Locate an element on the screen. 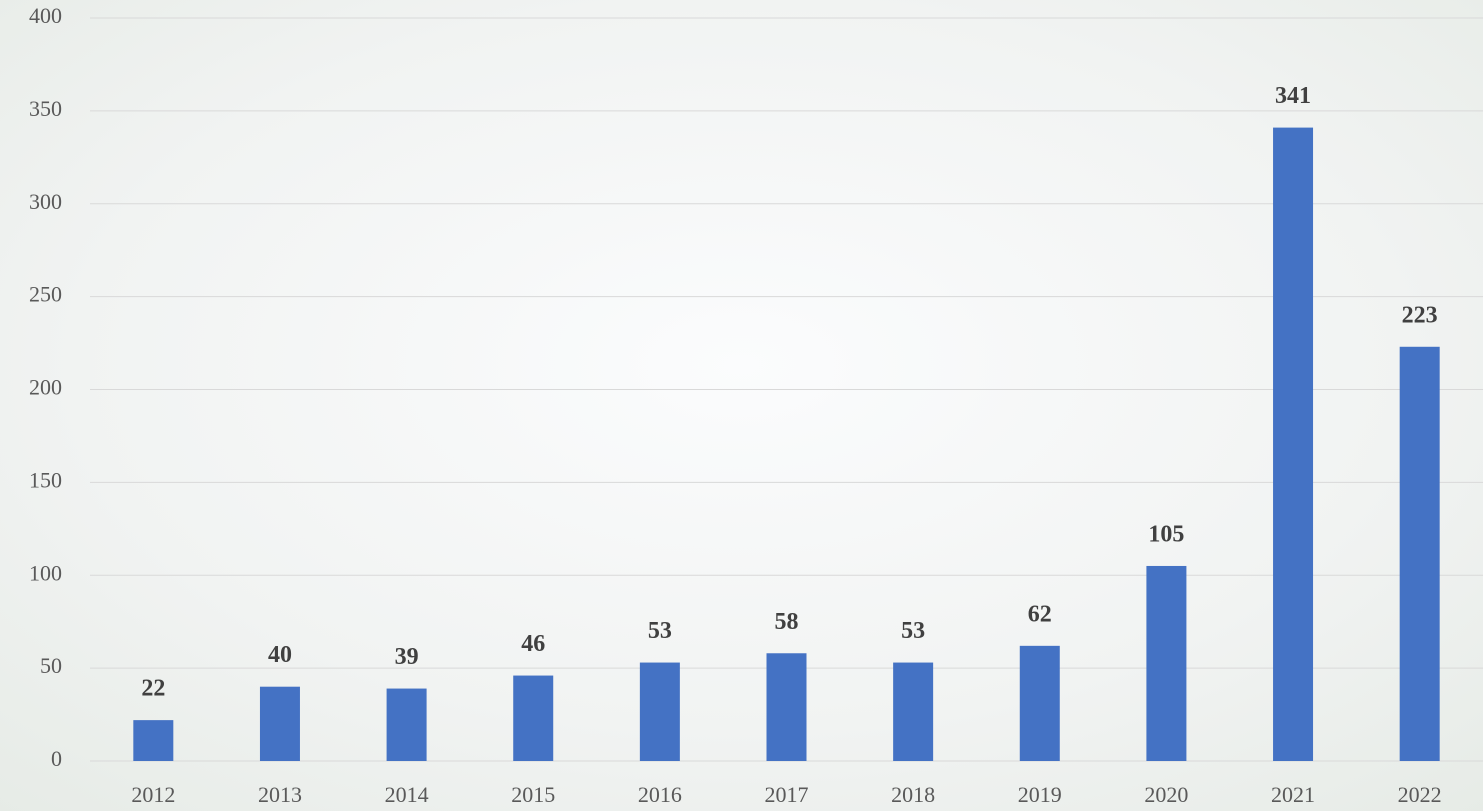  y-tick-label: 0 is located at coordinates (56, 758).